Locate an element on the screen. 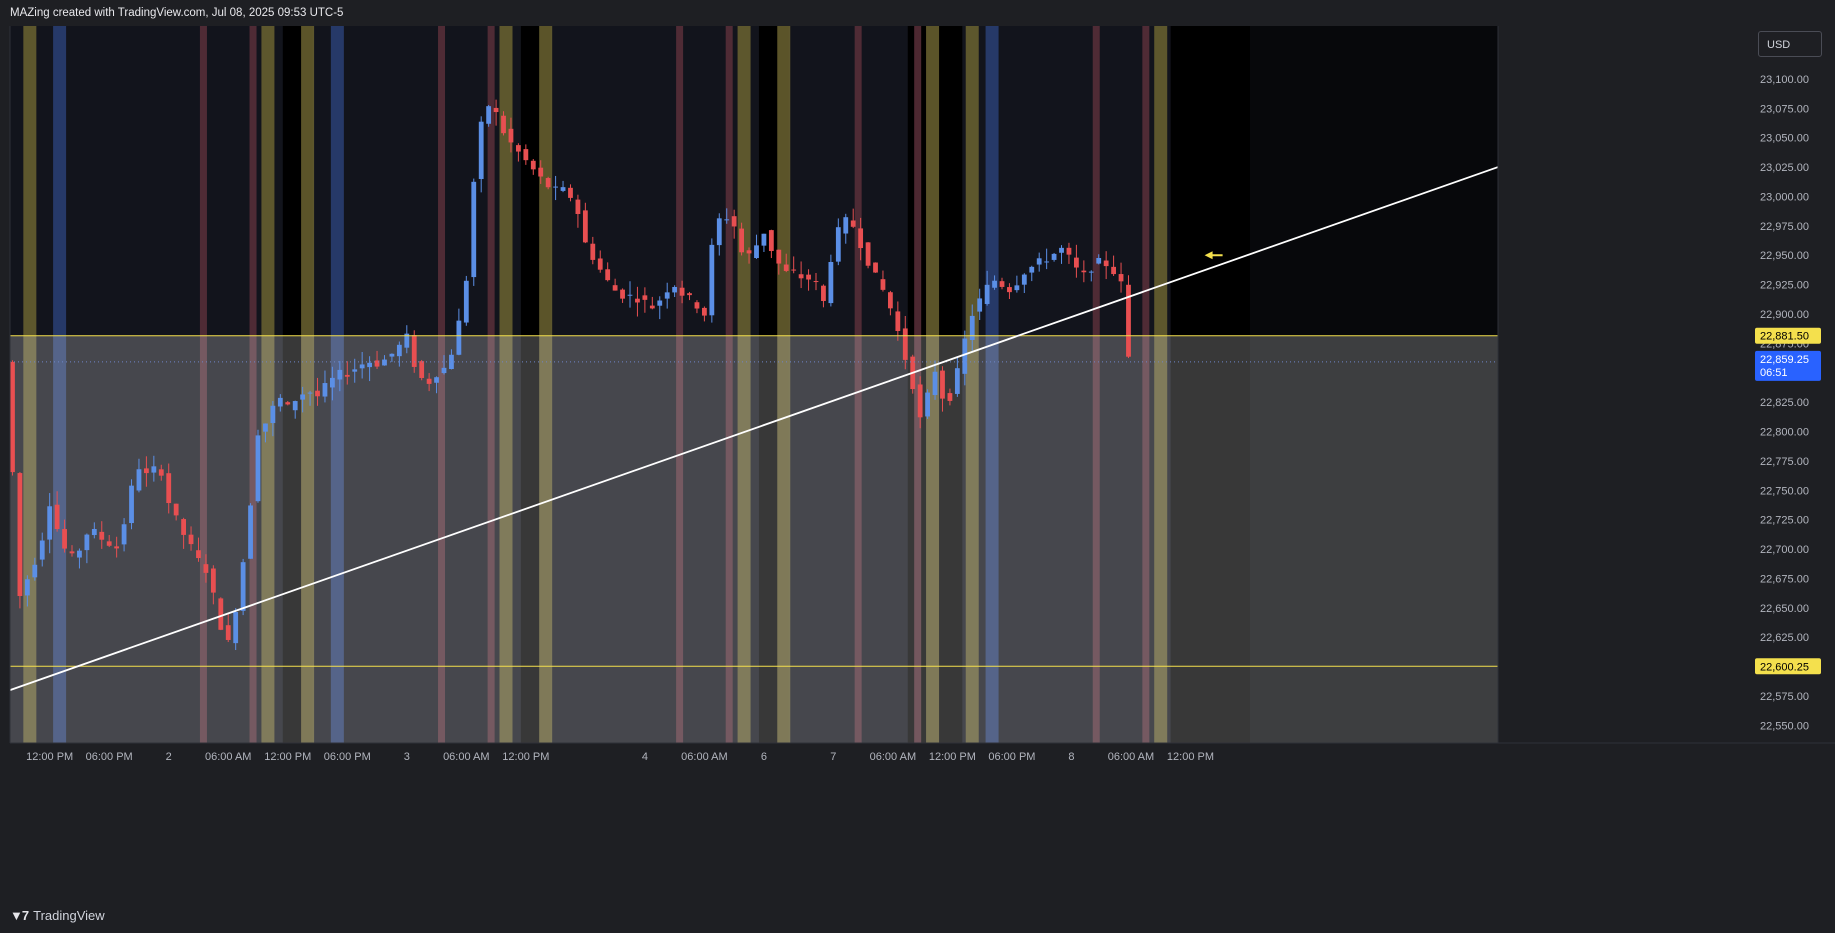  x-tick-label: 12:00 PM is located at coordinates (287, 757).